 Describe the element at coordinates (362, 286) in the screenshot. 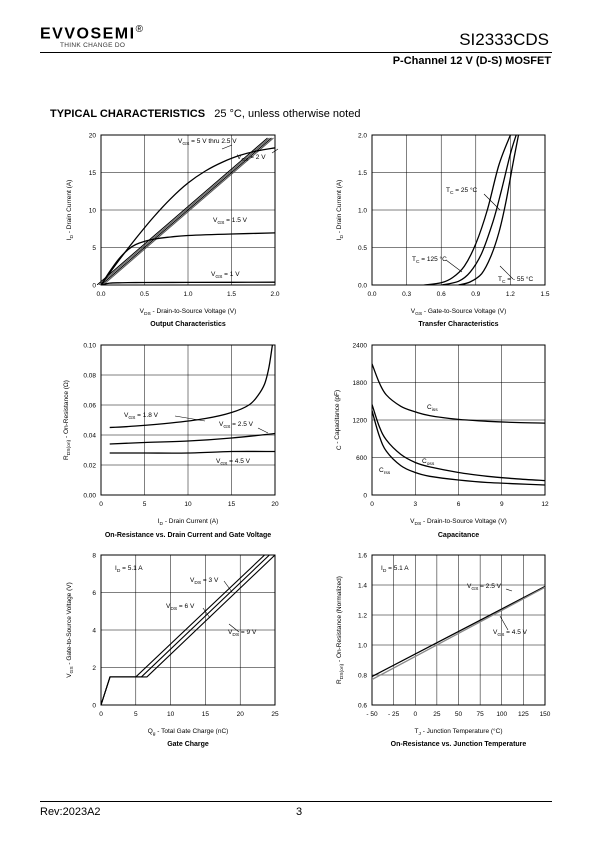

I see `y-tick-label: 0.0` at that location.